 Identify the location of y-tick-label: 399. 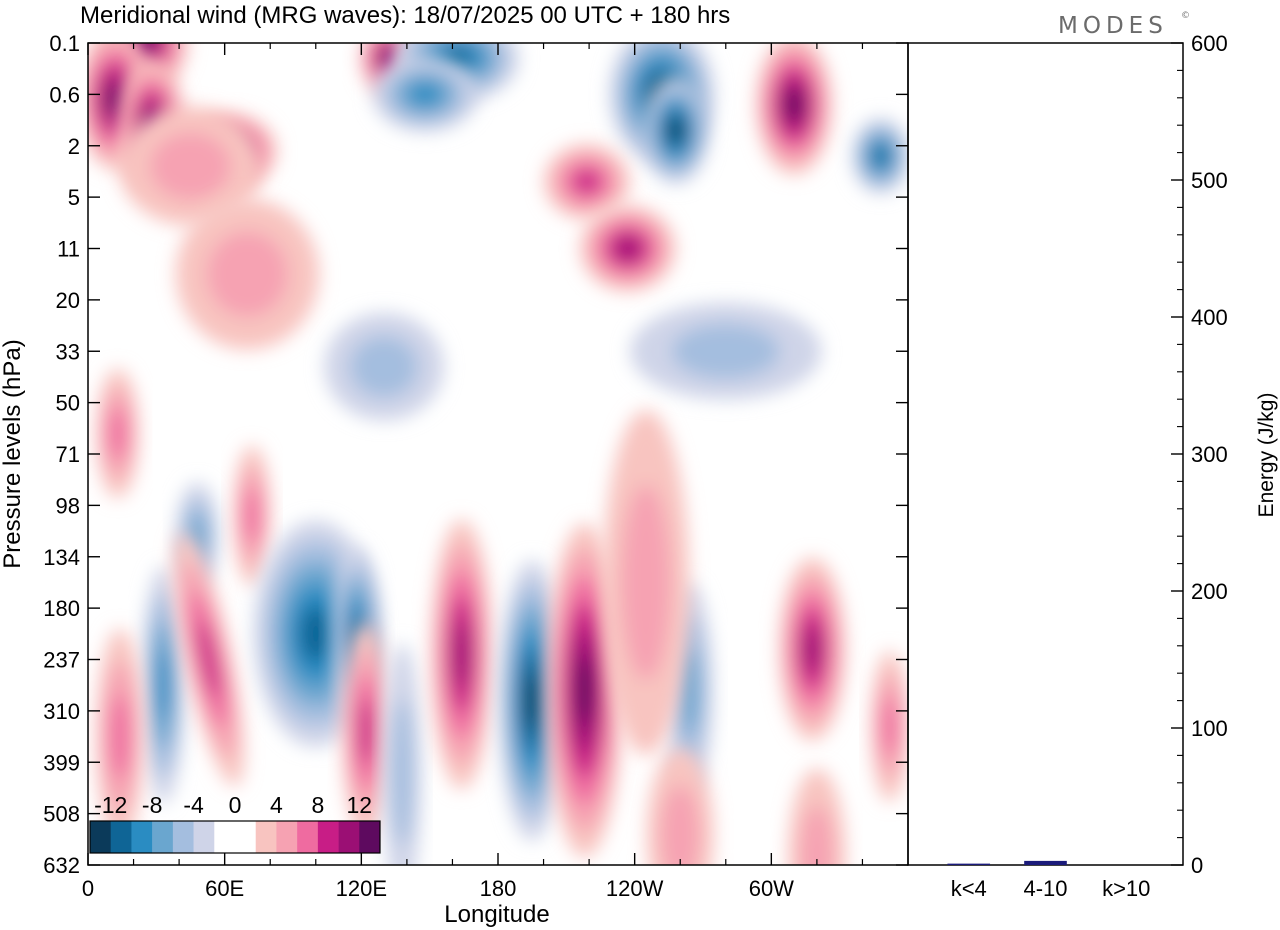
(61, 762).